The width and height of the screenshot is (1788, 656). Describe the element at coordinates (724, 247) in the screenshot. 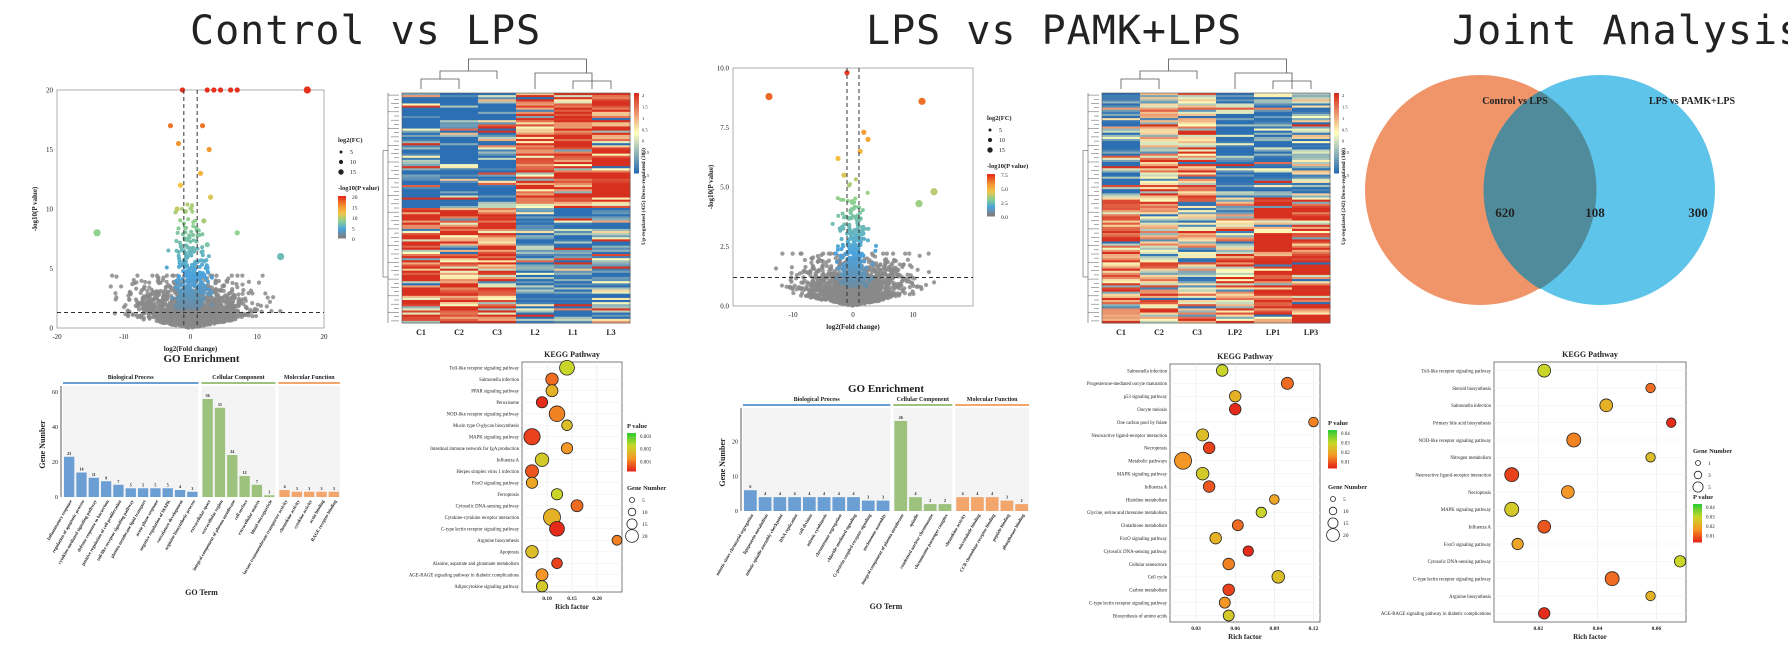

I see `y-tick-label: 2.5` at that location.